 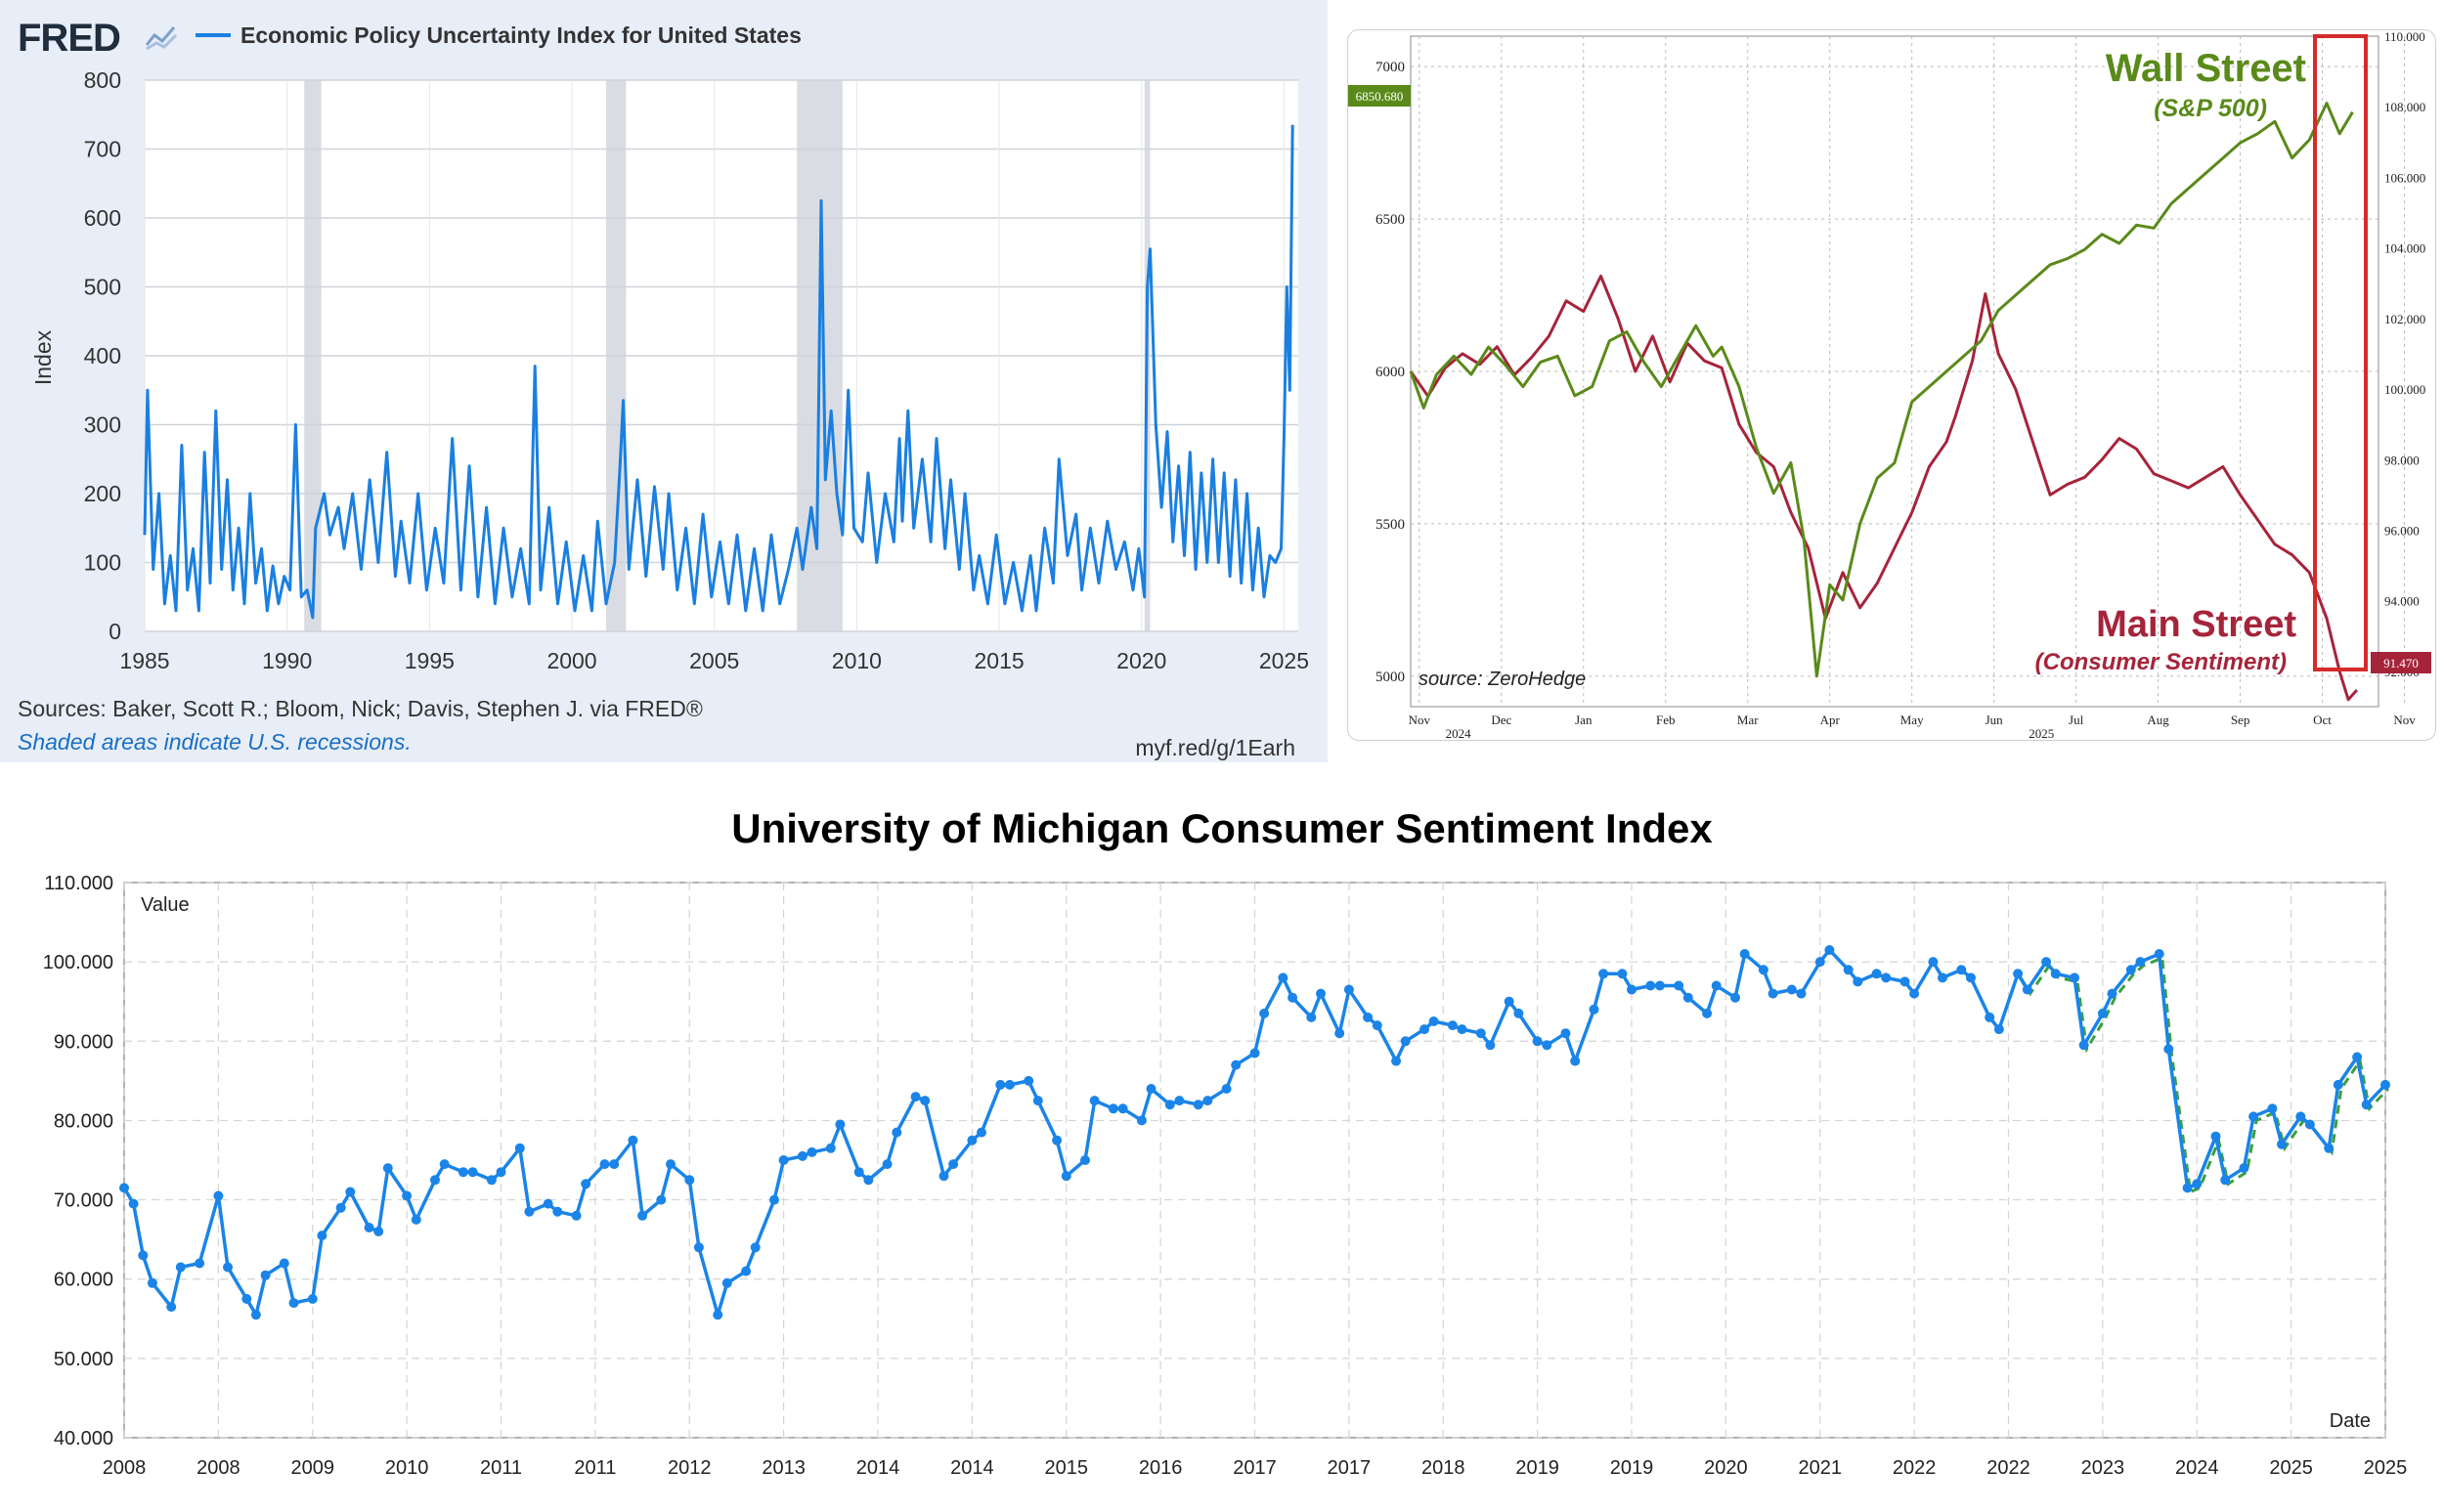 I want to click on x-tick-label: 2011, so click(x=501, y=1468).